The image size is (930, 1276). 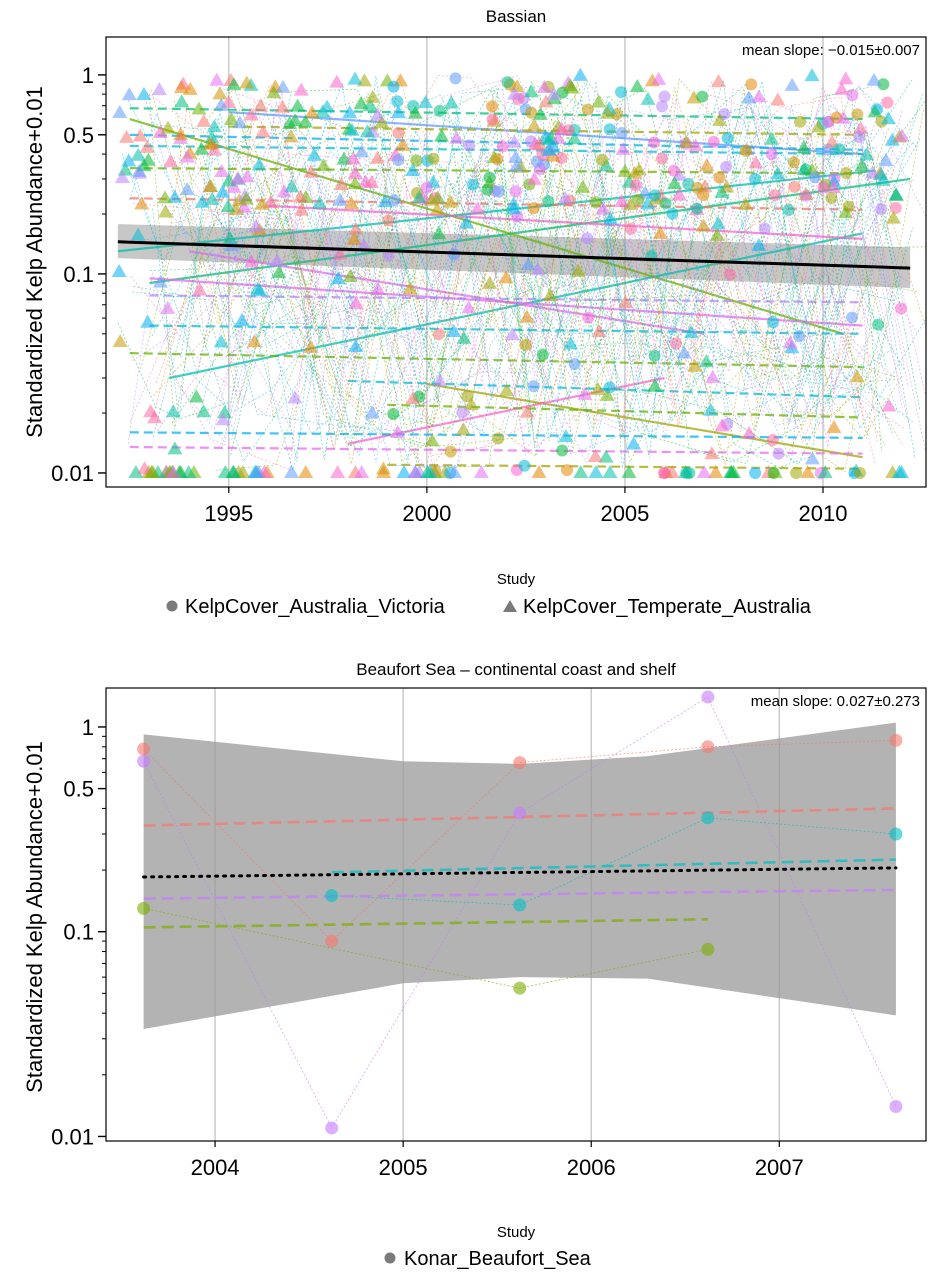 What do you see at coordinates (88, 75) in the screenshot?
I see `y-tick-label: 1` at bounding box center [88, 75].